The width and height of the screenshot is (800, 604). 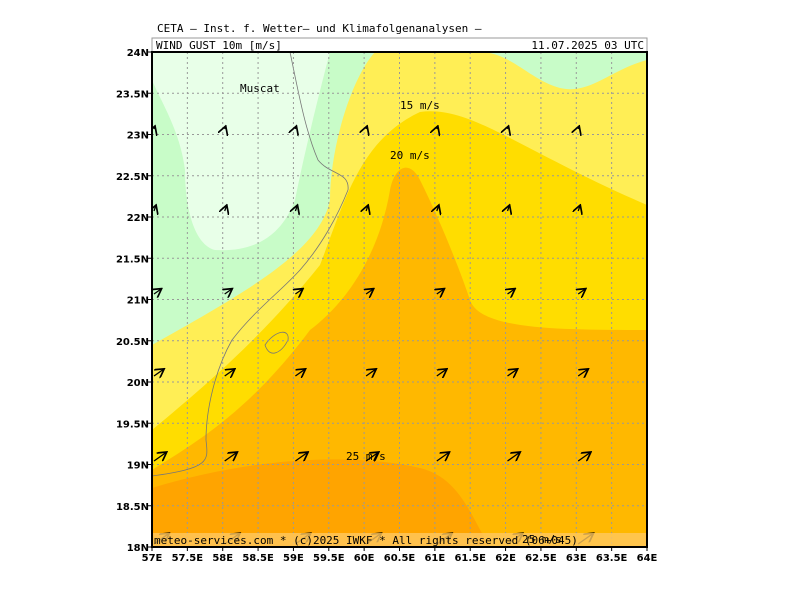 I want to click on y-tick-label: 23N, so click(x=138, y=136).